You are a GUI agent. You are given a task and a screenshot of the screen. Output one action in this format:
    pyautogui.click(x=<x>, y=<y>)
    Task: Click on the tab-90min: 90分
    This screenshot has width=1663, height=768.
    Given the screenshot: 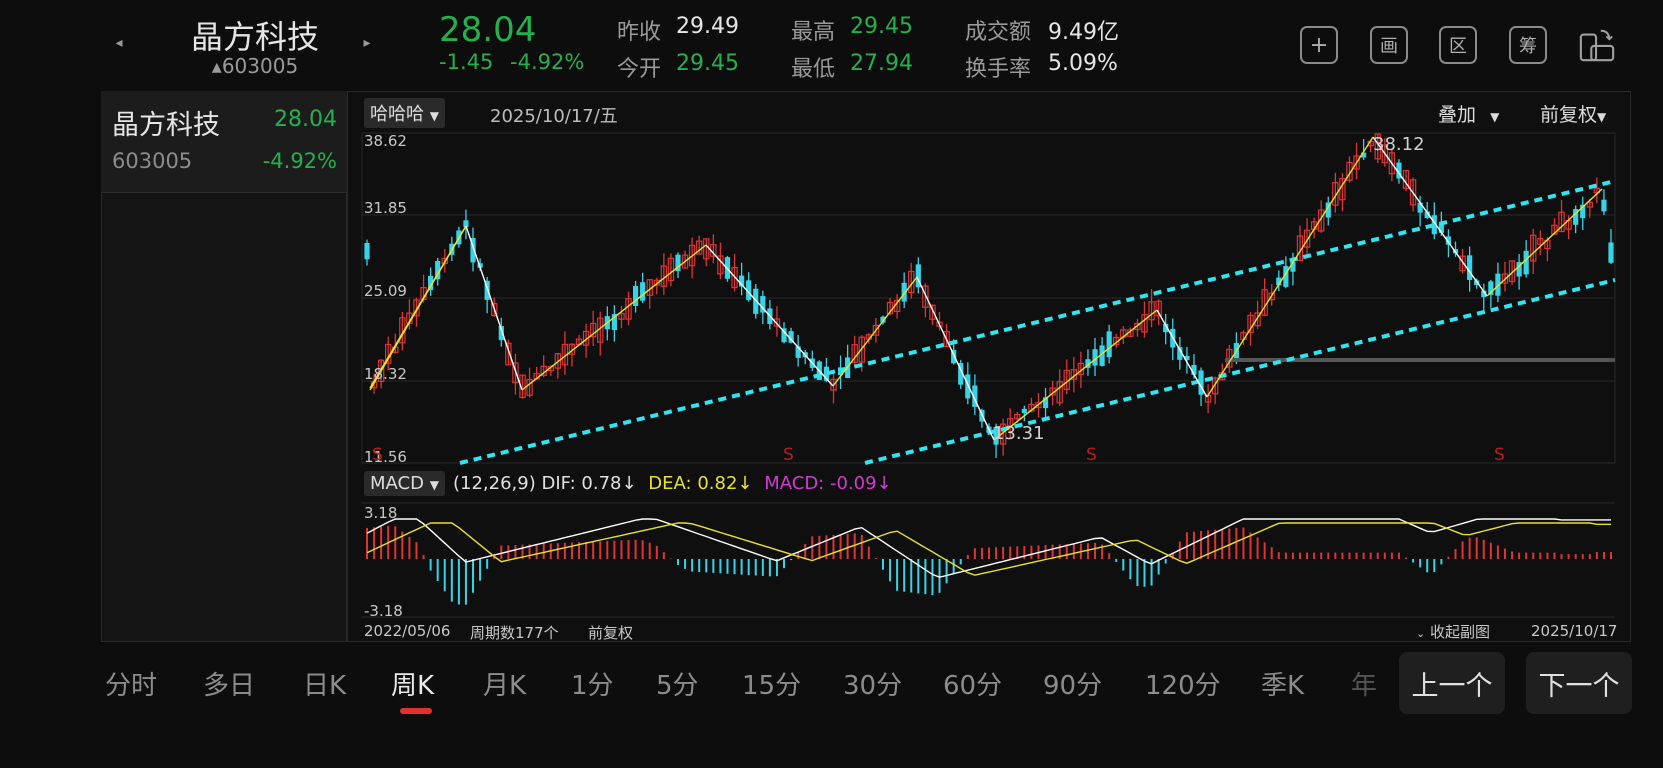 What is the action you would take?
    pyautogui.click(x=1073, y=686)
    